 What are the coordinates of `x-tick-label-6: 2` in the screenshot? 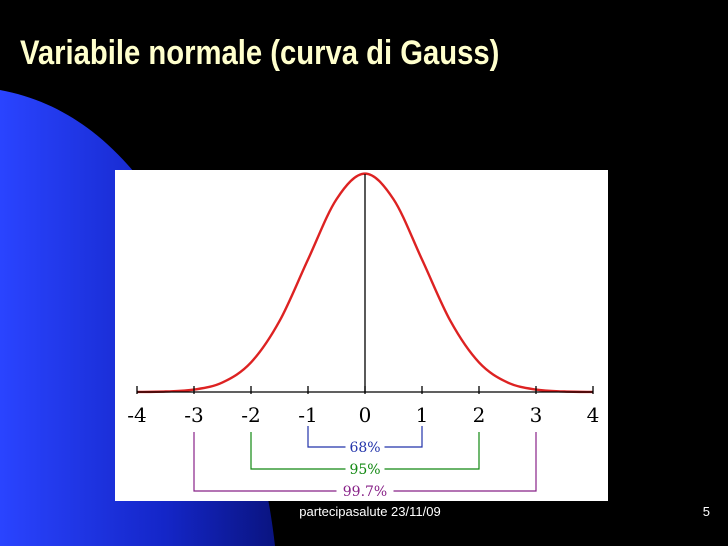 It's located at (479, 415).